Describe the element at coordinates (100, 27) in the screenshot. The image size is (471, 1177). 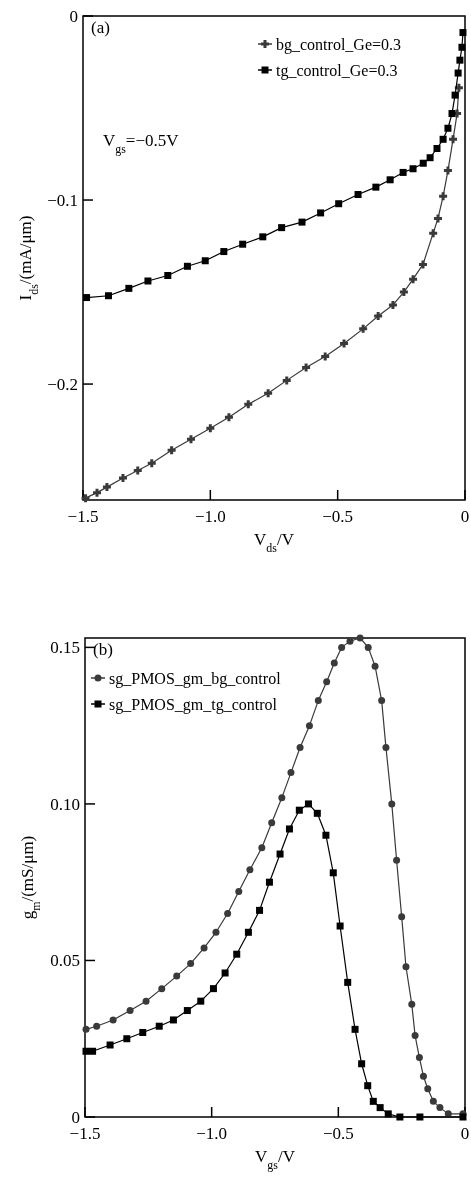
I see `annotation: (a)` at that location.